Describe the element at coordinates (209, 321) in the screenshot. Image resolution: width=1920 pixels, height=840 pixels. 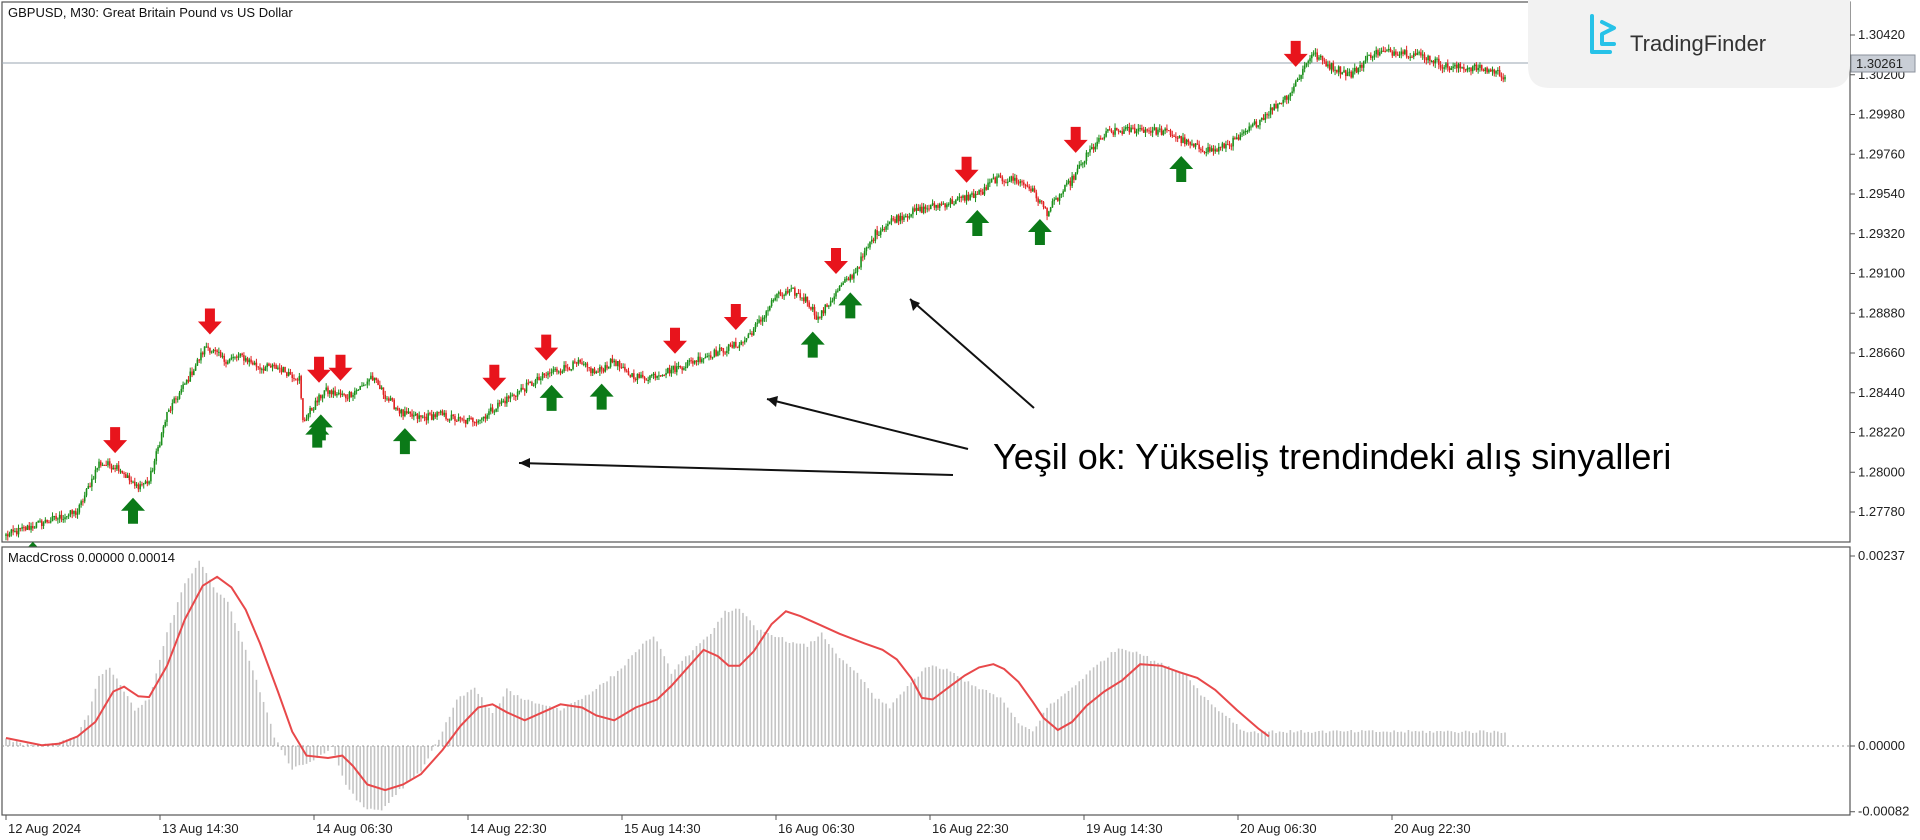
I see `sell-signal-arrow` at that location.